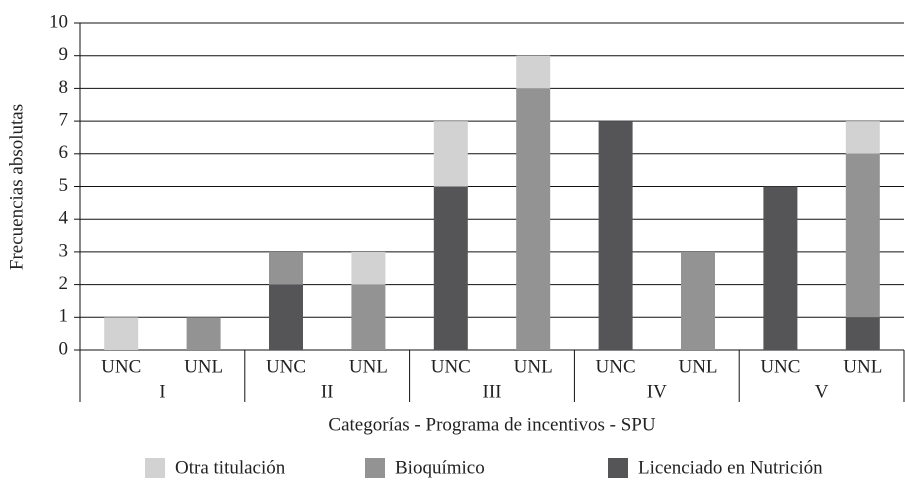  I want to click on legend-label: Bioquímico, so click(440, 467).